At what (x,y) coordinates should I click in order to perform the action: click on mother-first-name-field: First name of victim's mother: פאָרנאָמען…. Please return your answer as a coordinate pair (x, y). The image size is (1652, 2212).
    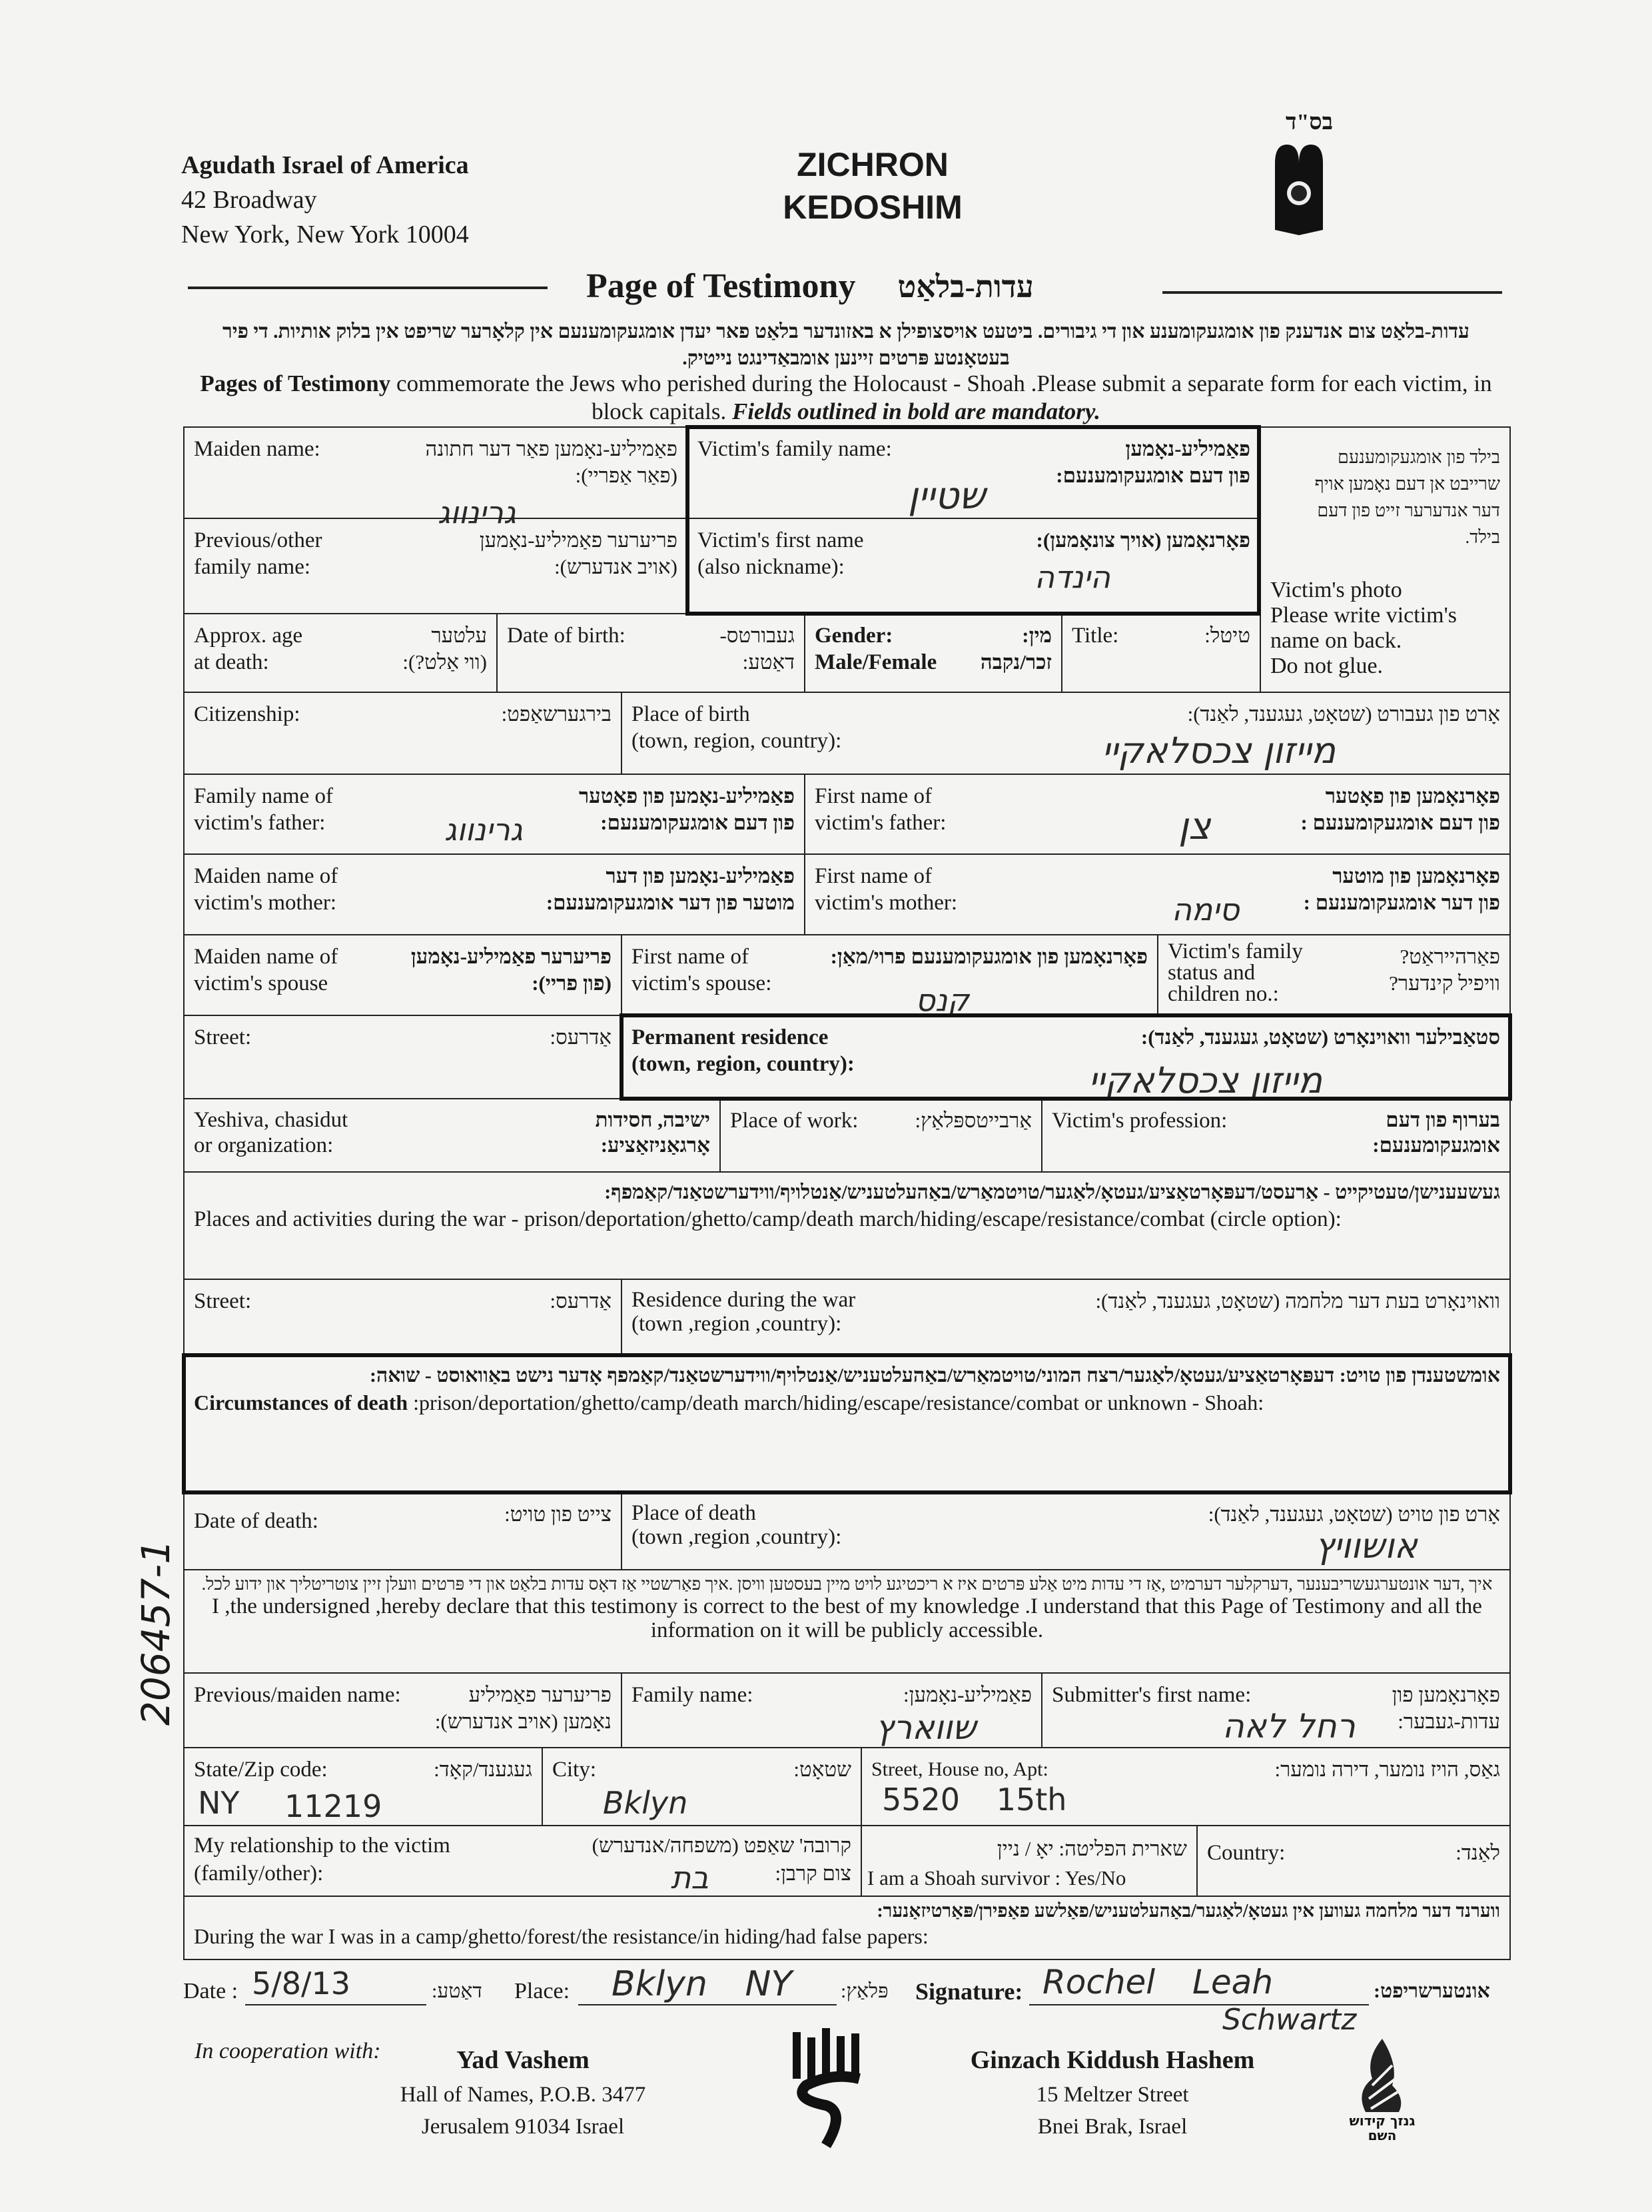
    Looking at the image, I should click on (1157, 894).